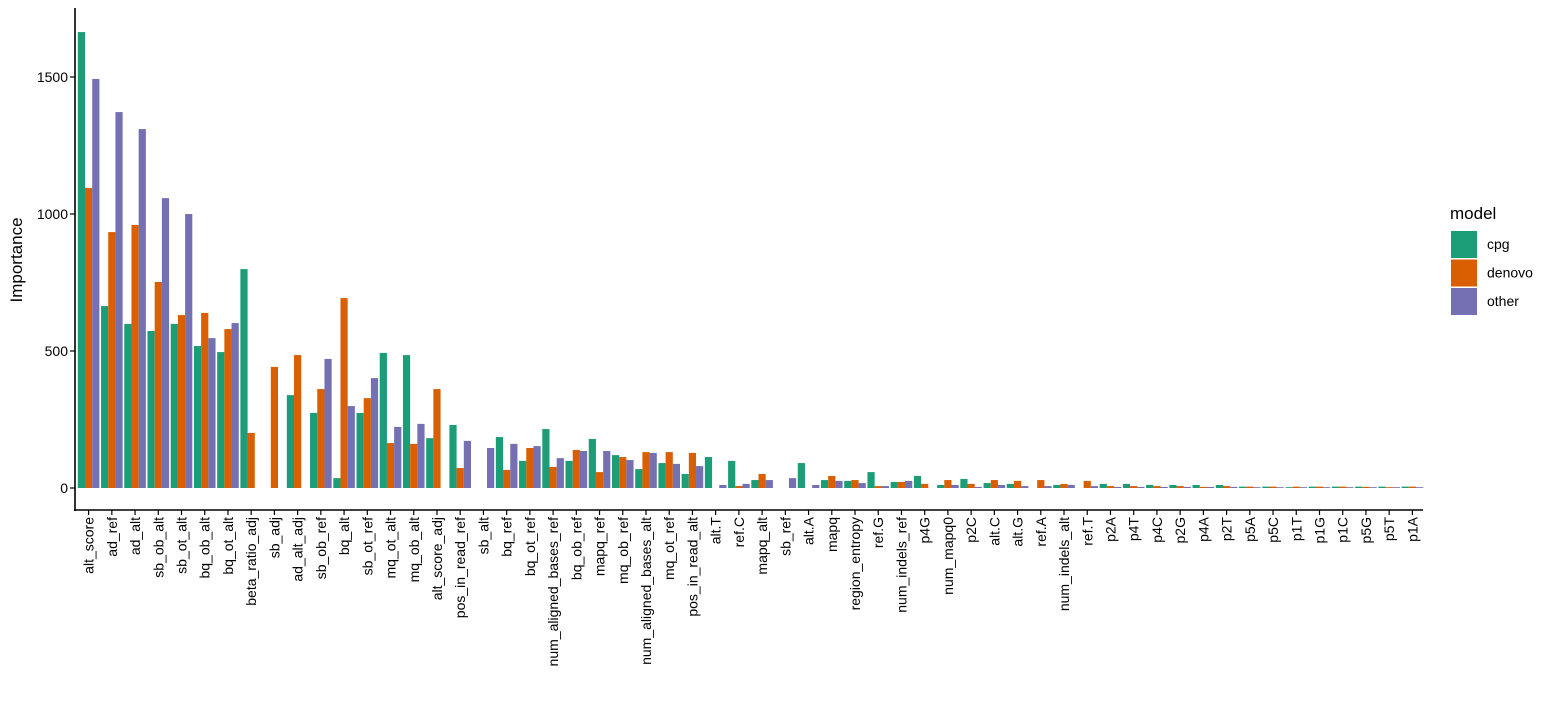 The image size is (1560, 725). I want to click on bar-denovo-alt_score_adj, so click(437, 438).